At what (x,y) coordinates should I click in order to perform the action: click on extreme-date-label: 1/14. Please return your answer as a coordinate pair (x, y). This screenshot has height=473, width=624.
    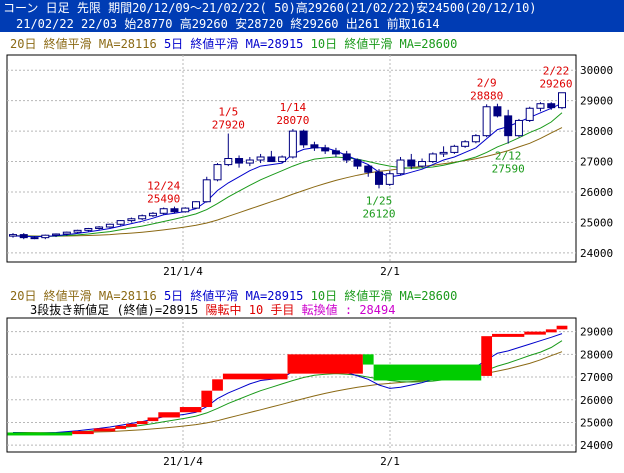
    Looking at the image, I should click on (293, 107).